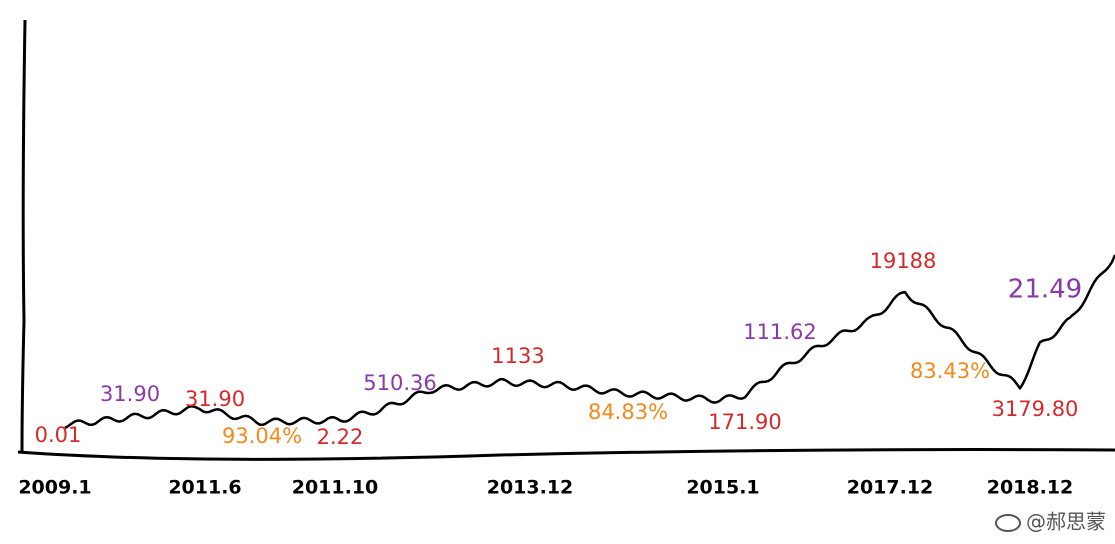 The height and width of the screenshot is (544, 1115). I want to click on annotation: 2.22, so click(340, 437).